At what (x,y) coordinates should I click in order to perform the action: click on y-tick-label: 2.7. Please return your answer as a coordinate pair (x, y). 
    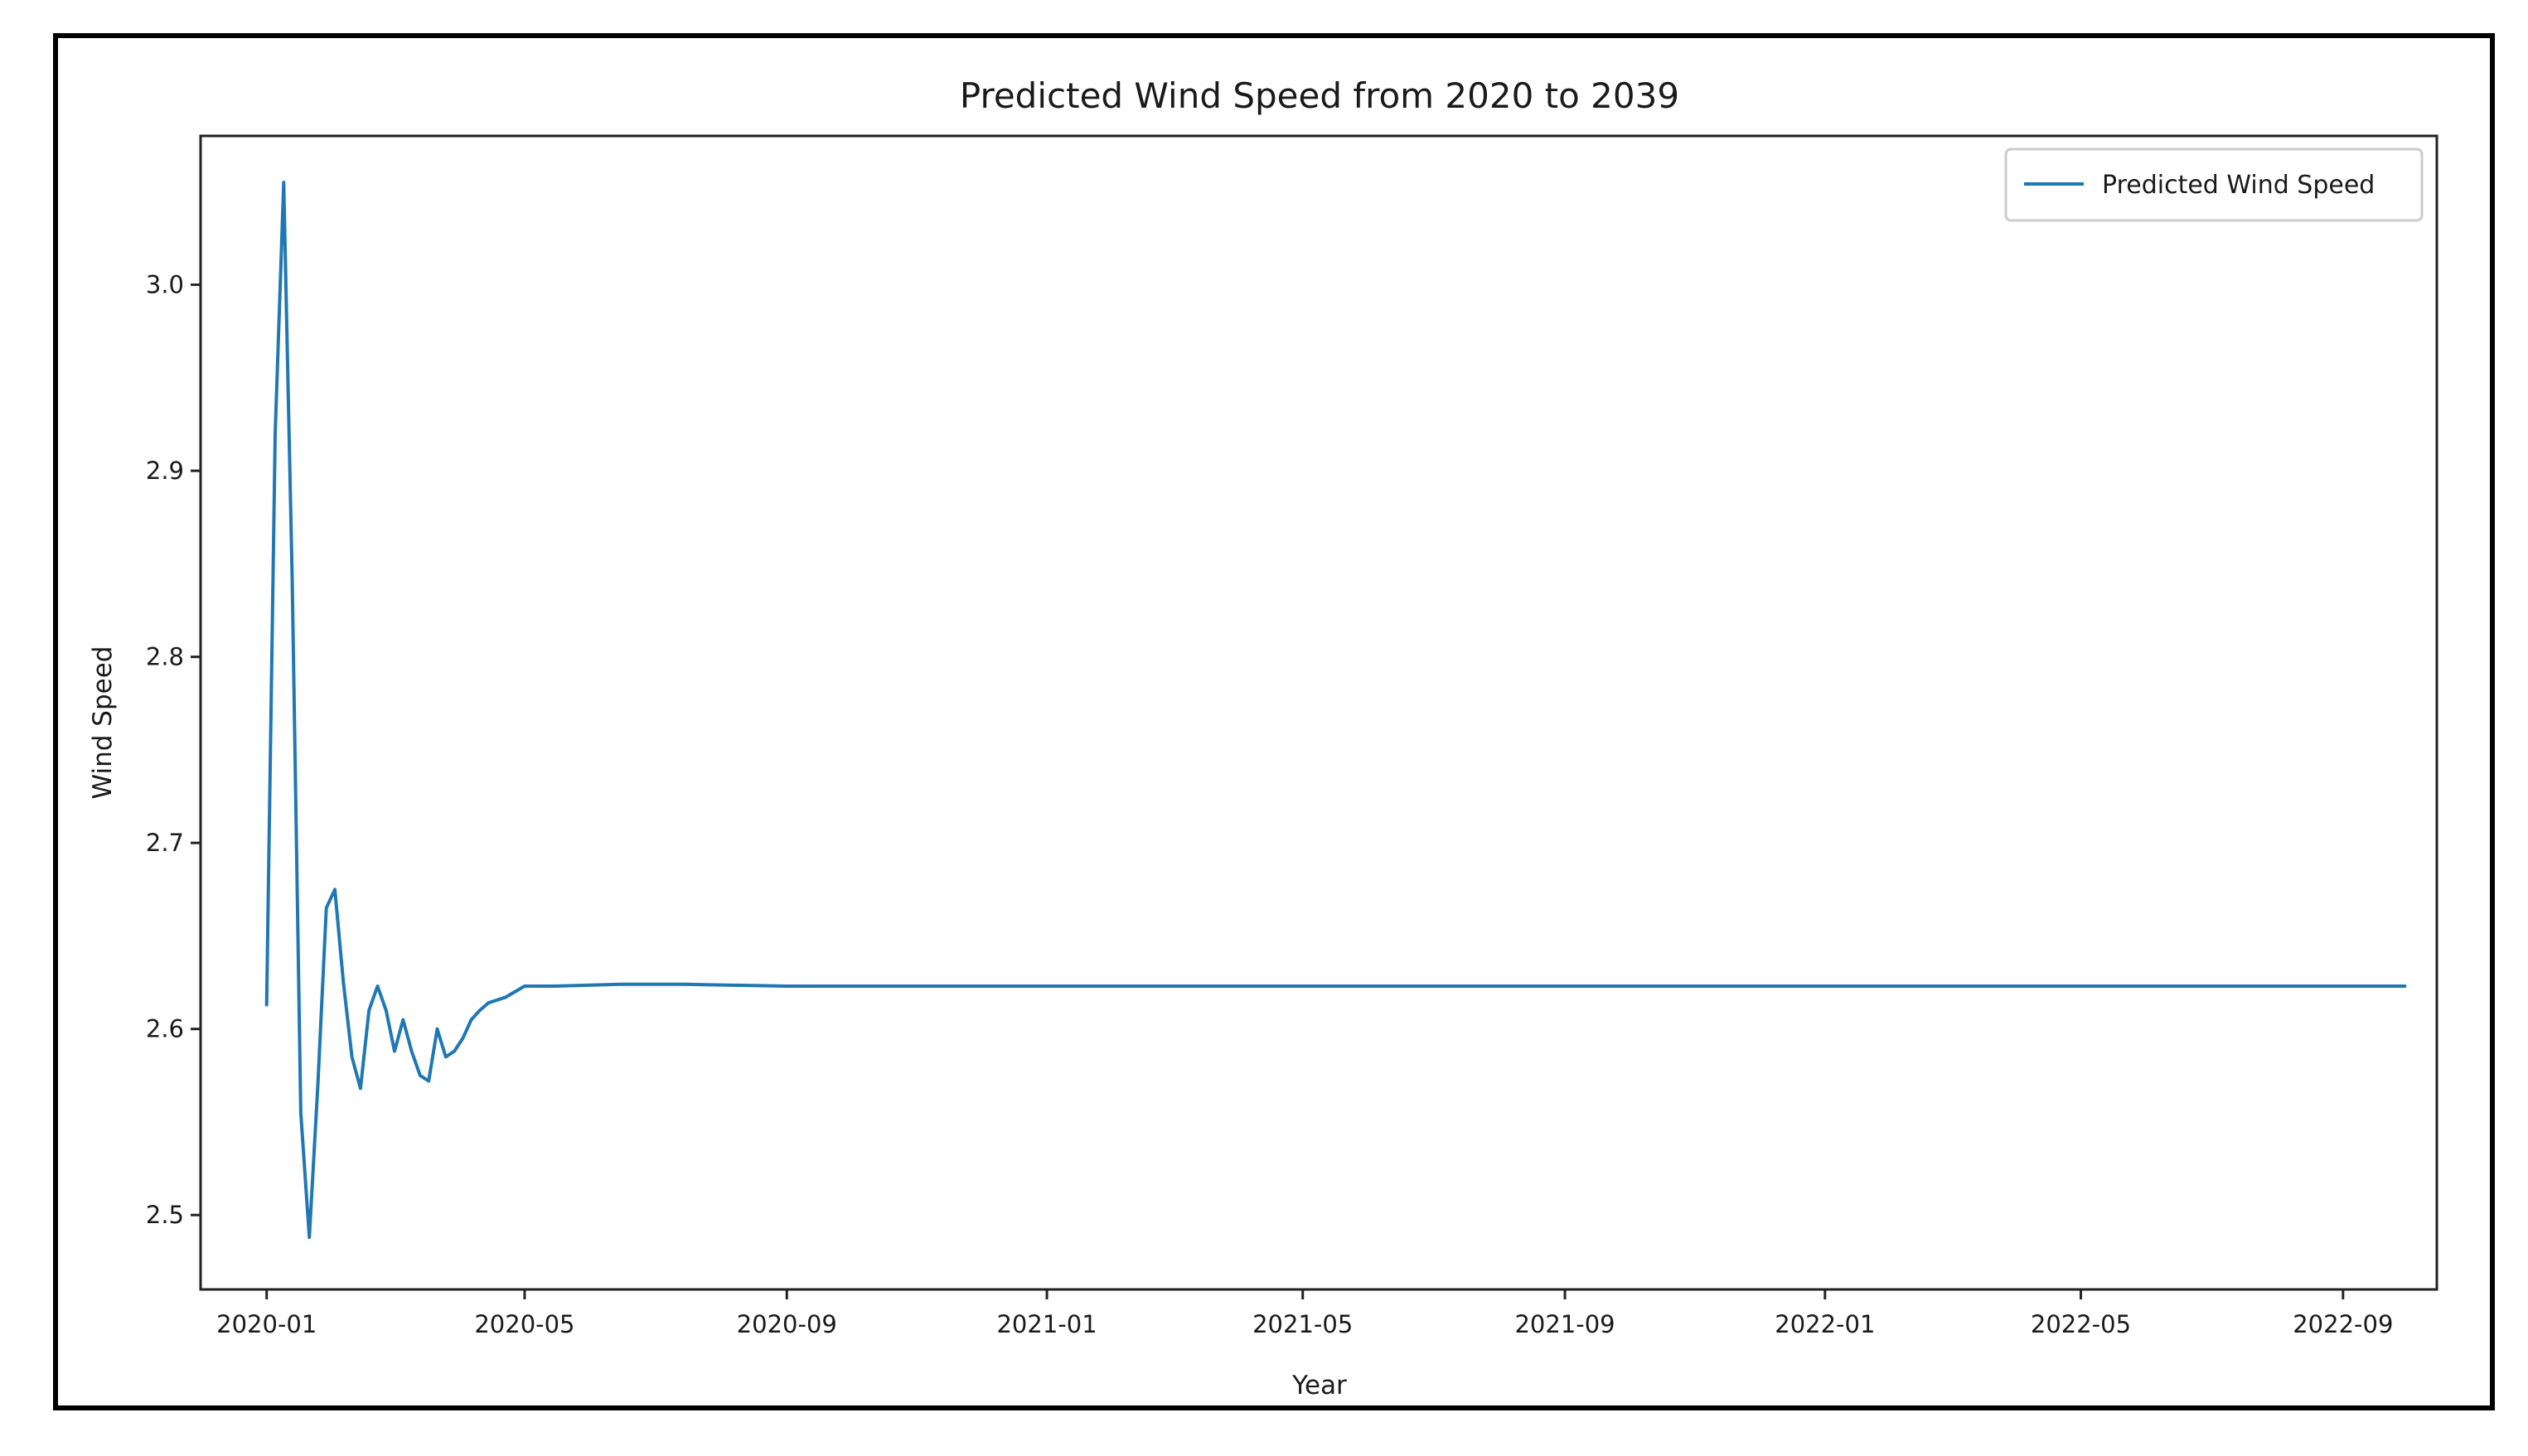
    Looking at the image, I should click on (165, 843).